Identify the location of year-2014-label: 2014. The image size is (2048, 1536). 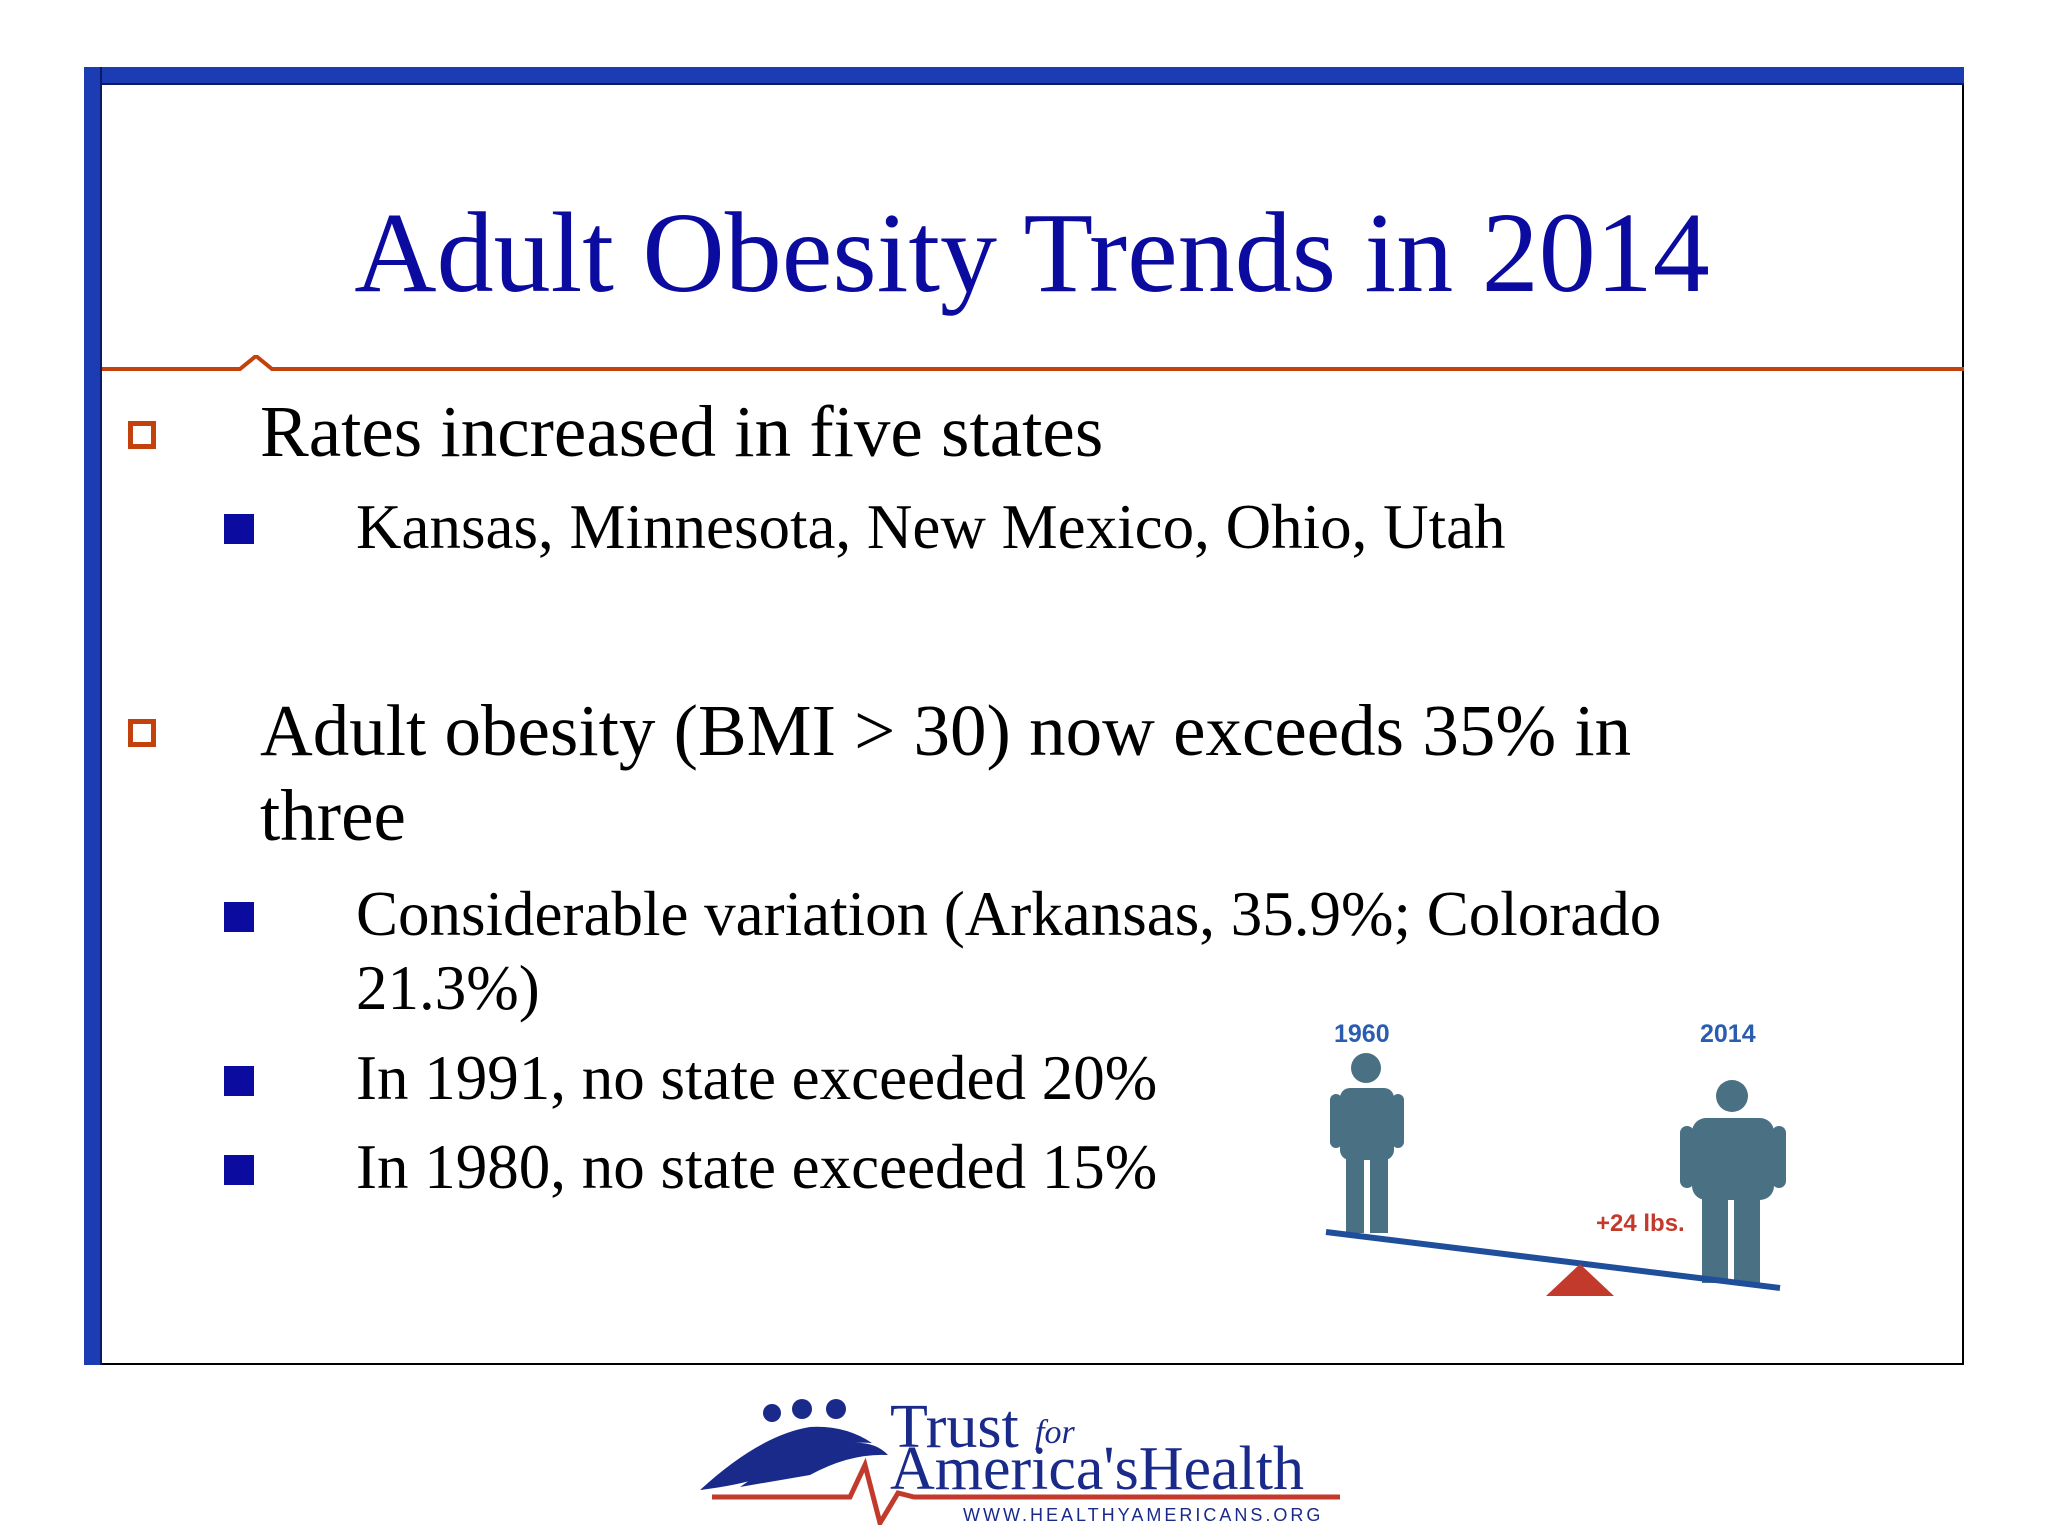
(1728, 1034).